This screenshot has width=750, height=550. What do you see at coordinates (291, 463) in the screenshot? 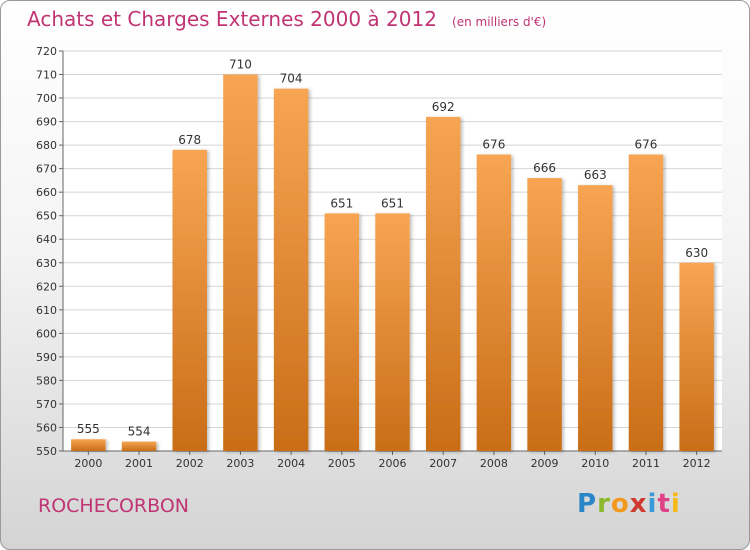
I see `x-tick-label: 2004` at bounding box center [291, 463].